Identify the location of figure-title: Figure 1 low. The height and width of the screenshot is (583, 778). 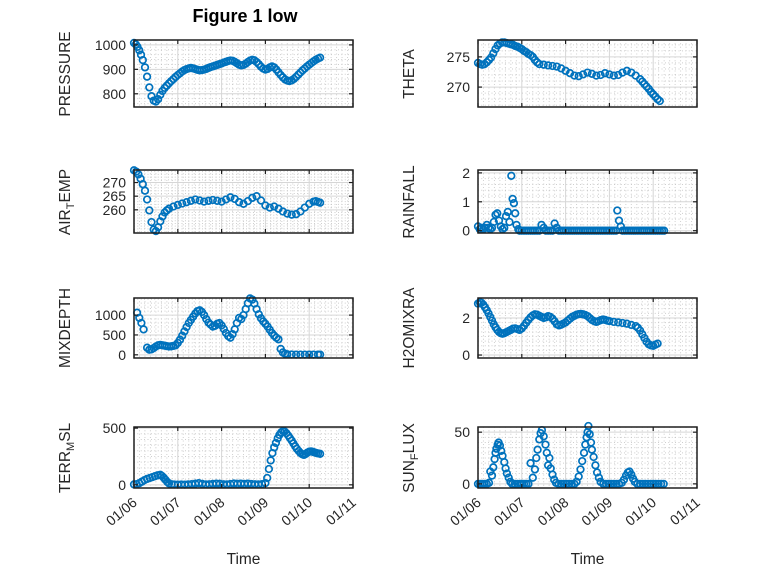
(245, 16).